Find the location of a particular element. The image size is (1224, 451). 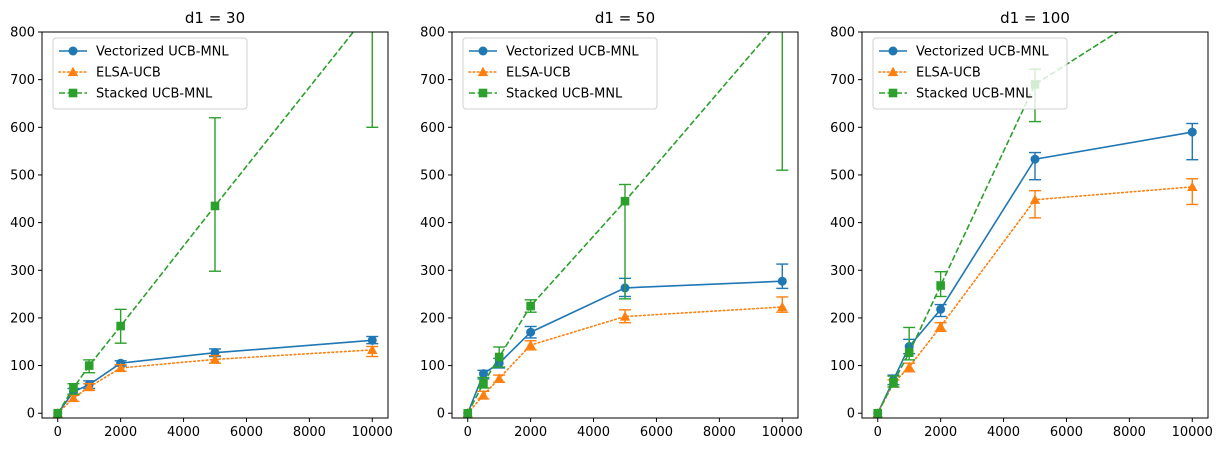

series-line-vectorized-ucb-mnl is located at coordinates (624, 347).